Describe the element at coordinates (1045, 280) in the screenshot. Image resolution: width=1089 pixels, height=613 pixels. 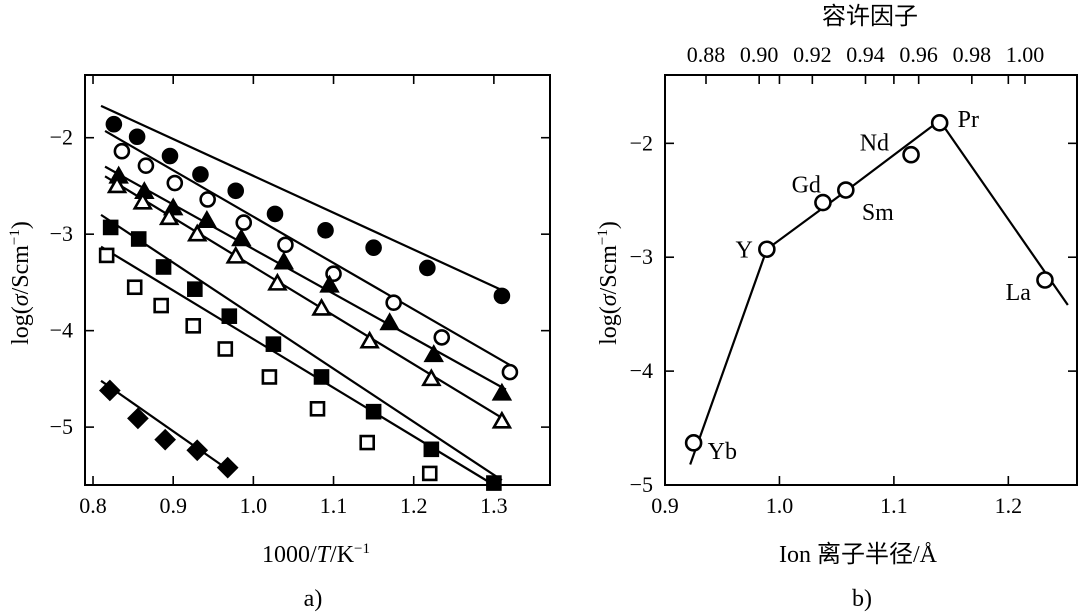
I see `ion-point-la` at that location.